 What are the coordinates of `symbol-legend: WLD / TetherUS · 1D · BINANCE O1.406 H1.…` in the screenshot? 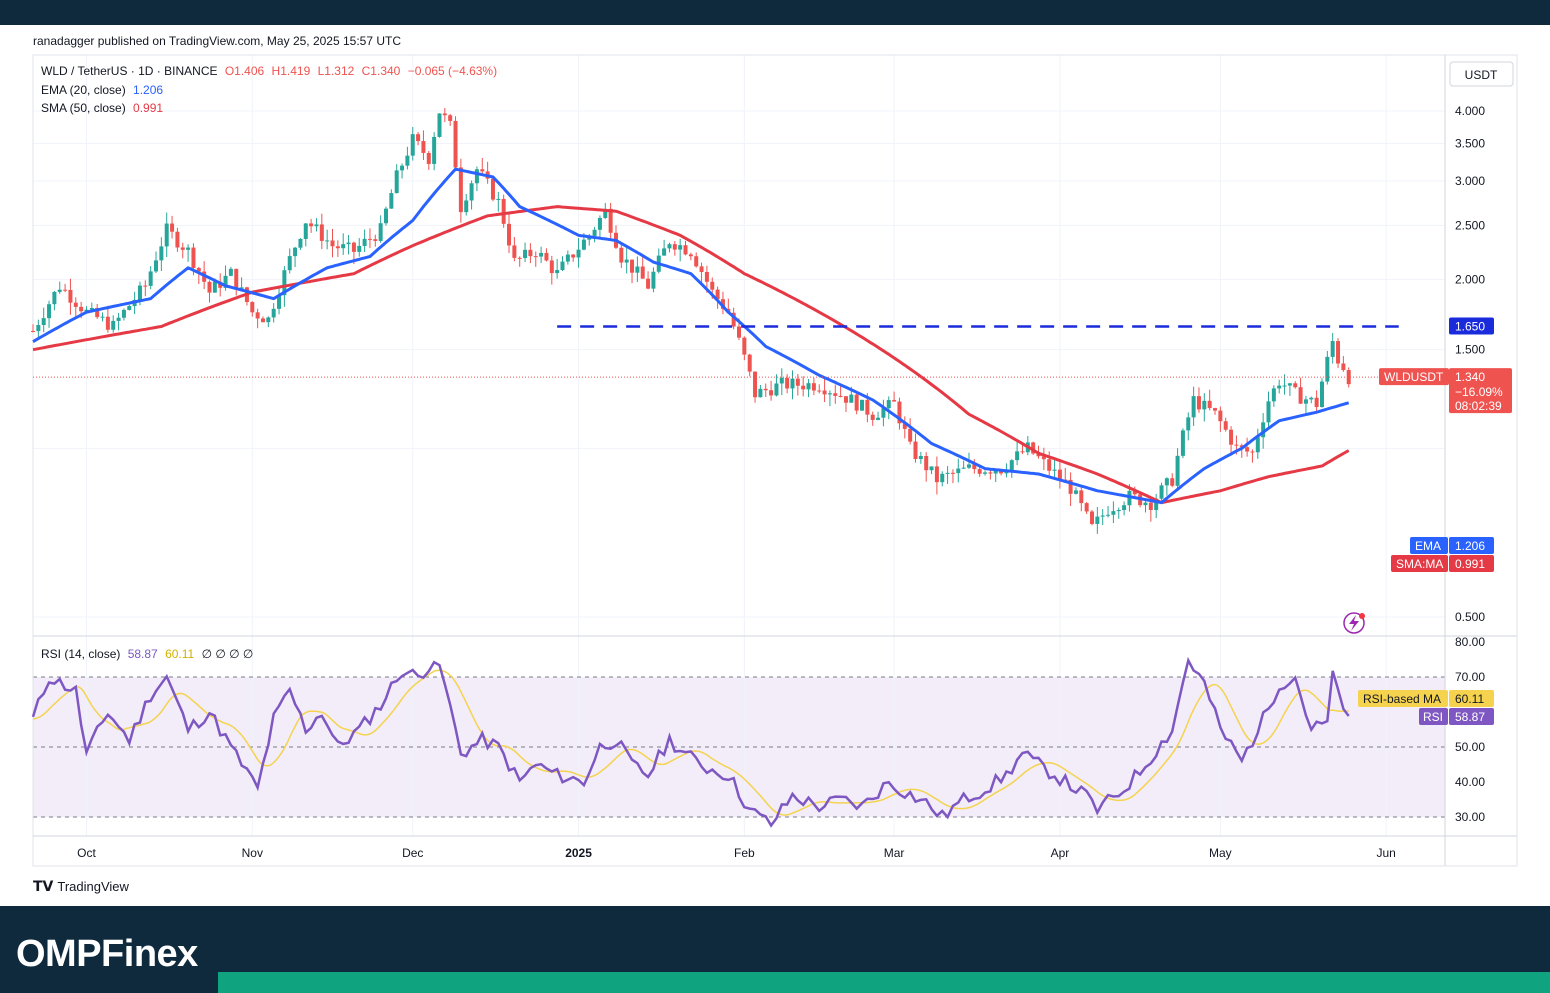 It's located at (271, 71).